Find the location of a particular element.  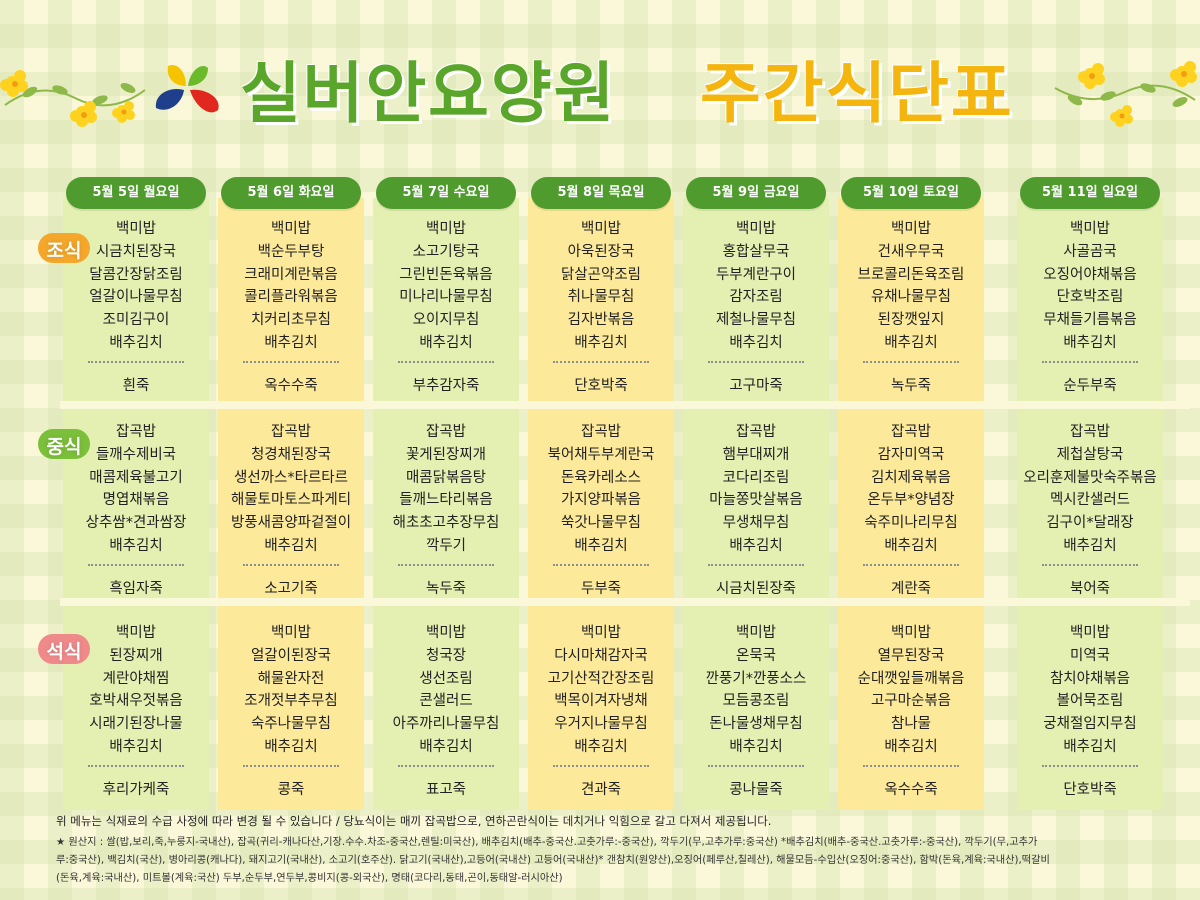

menu-cell-breakfast: 백미밥 소고기탕국 그린빈돈육볶음 미나리나물무침 오이지무침 배추김치 부추감자죽 is located at coordinates (446, 307).